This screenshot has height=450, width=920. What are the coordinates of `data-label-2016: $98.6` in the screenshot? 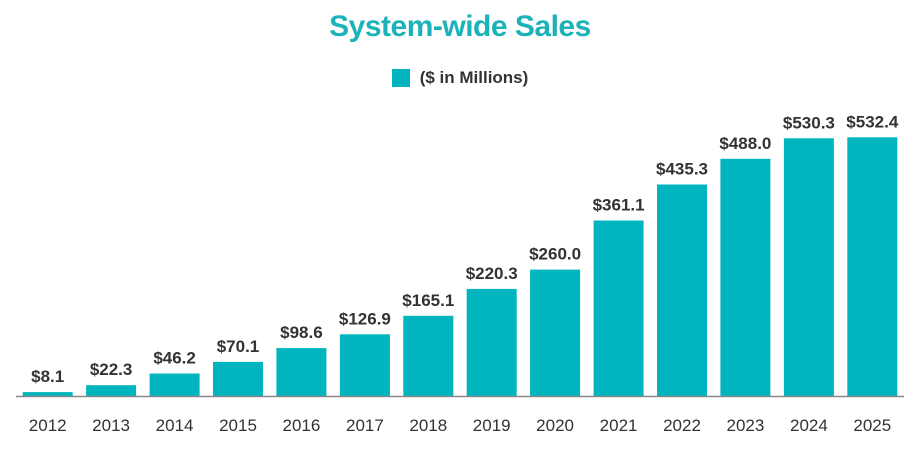 It's located at (301, 332).